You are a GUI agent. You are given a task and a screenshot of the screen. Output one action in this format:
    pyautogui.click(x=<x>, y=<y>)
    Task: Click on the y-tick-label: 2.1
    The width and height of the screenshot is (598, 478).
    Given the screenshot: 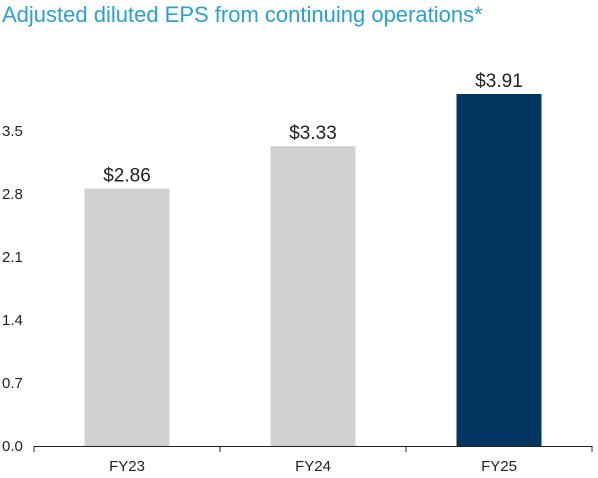 What is the action you would take?
    pyautogui.click(x=12, y=257)
    